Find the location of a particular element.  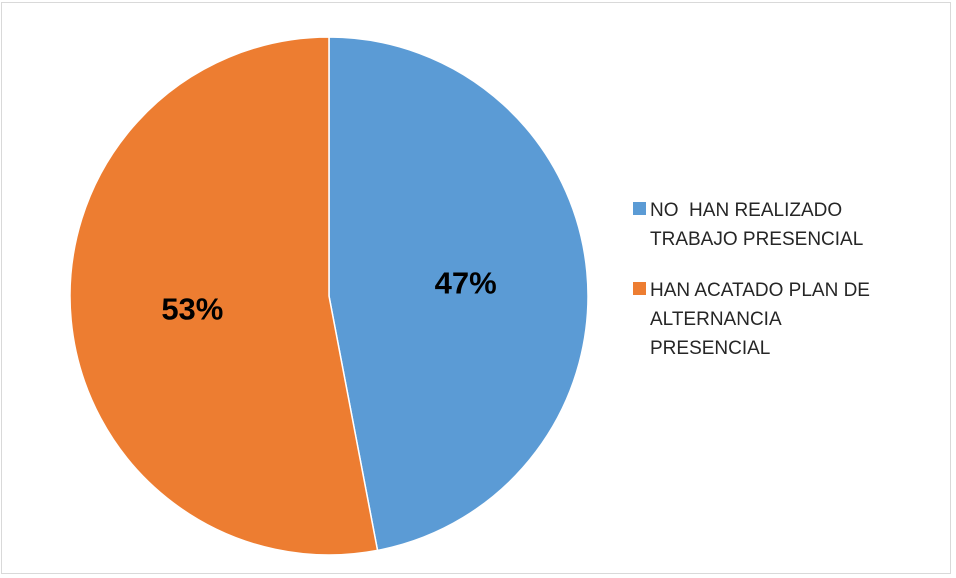

data-label-1: 53% is located at coordinates (192, 308).